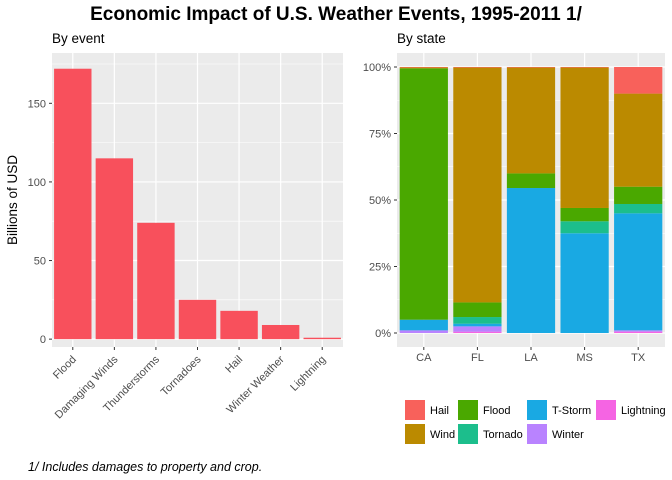  I want to click on legend-label-t-storm: T-Storm, so click(571, 411).